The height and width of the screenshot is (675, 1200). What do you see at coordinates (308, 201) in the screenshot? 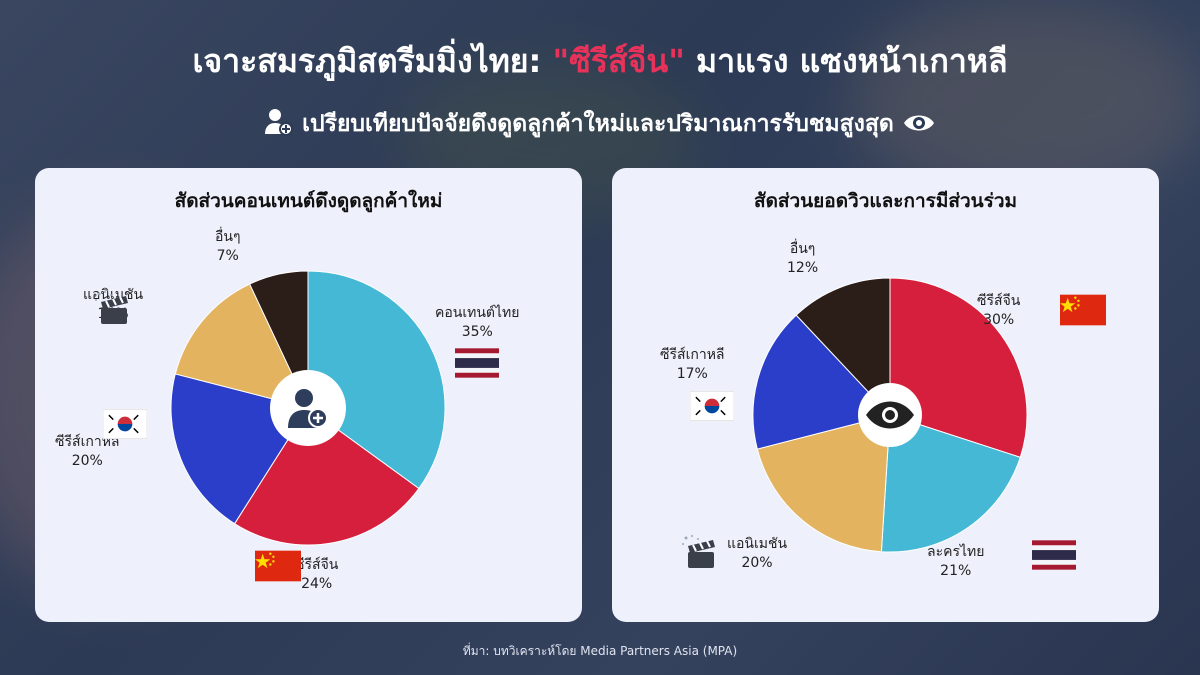
I see `chart-title: สัดส่วนคอนเทนต์ดึงดูดลูกค้าใหม่` at bounding box center [308, 201].